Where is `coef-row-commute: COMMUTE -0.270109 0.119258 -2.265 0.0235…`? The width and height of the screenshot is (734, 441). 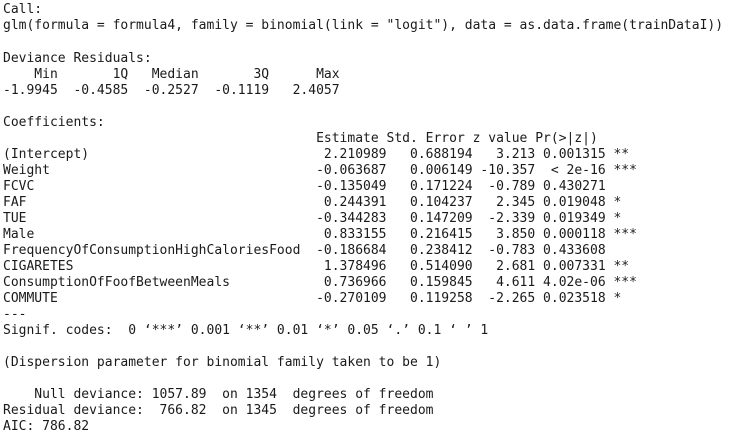 coef-row-commute: COMMUTE -0.270109 0.119258 -2.265 0.0235… is located at coordinates (320, 298).